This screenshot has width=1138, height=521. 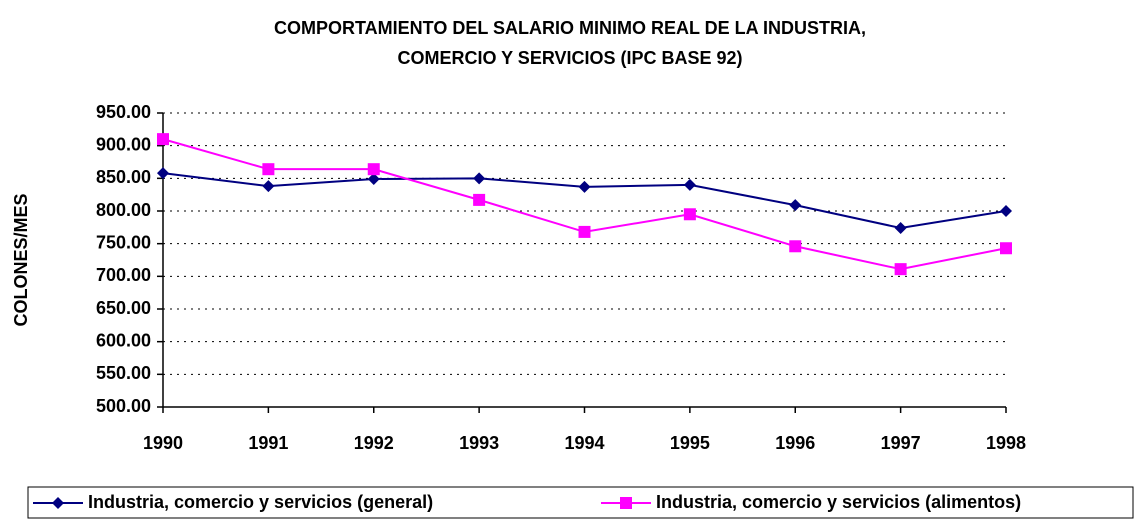 I want to click on y-tick-label: 900.00, so click(x=123, y=144).